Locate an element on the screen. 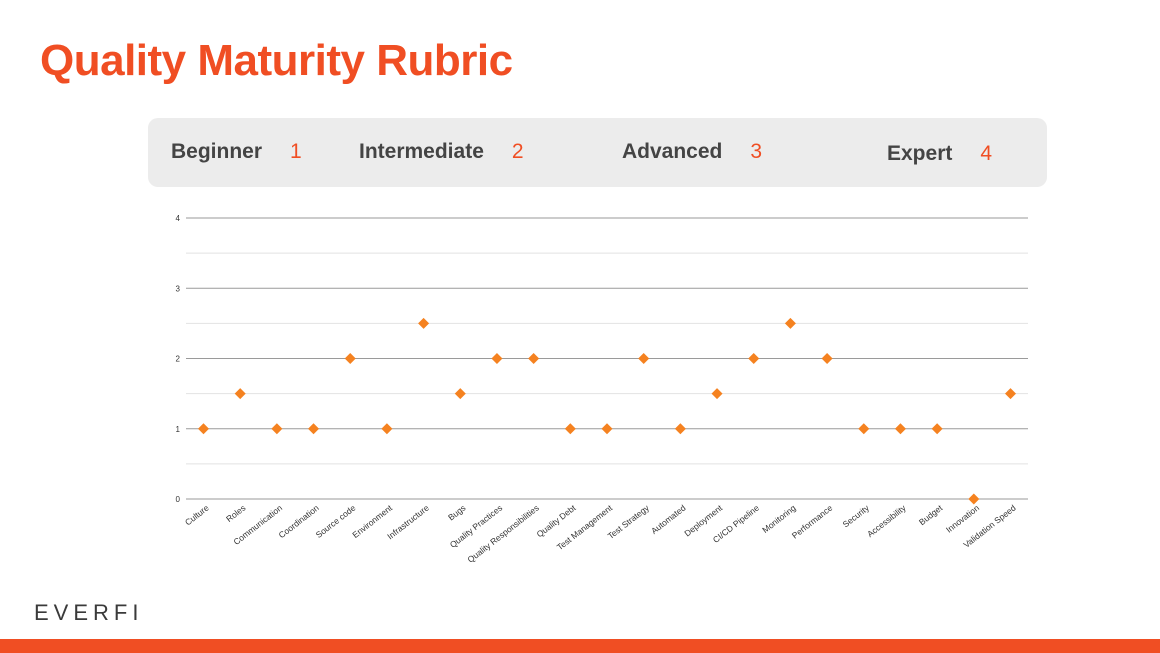  x-tick-label: Roles is located at coordinates (235, 513).